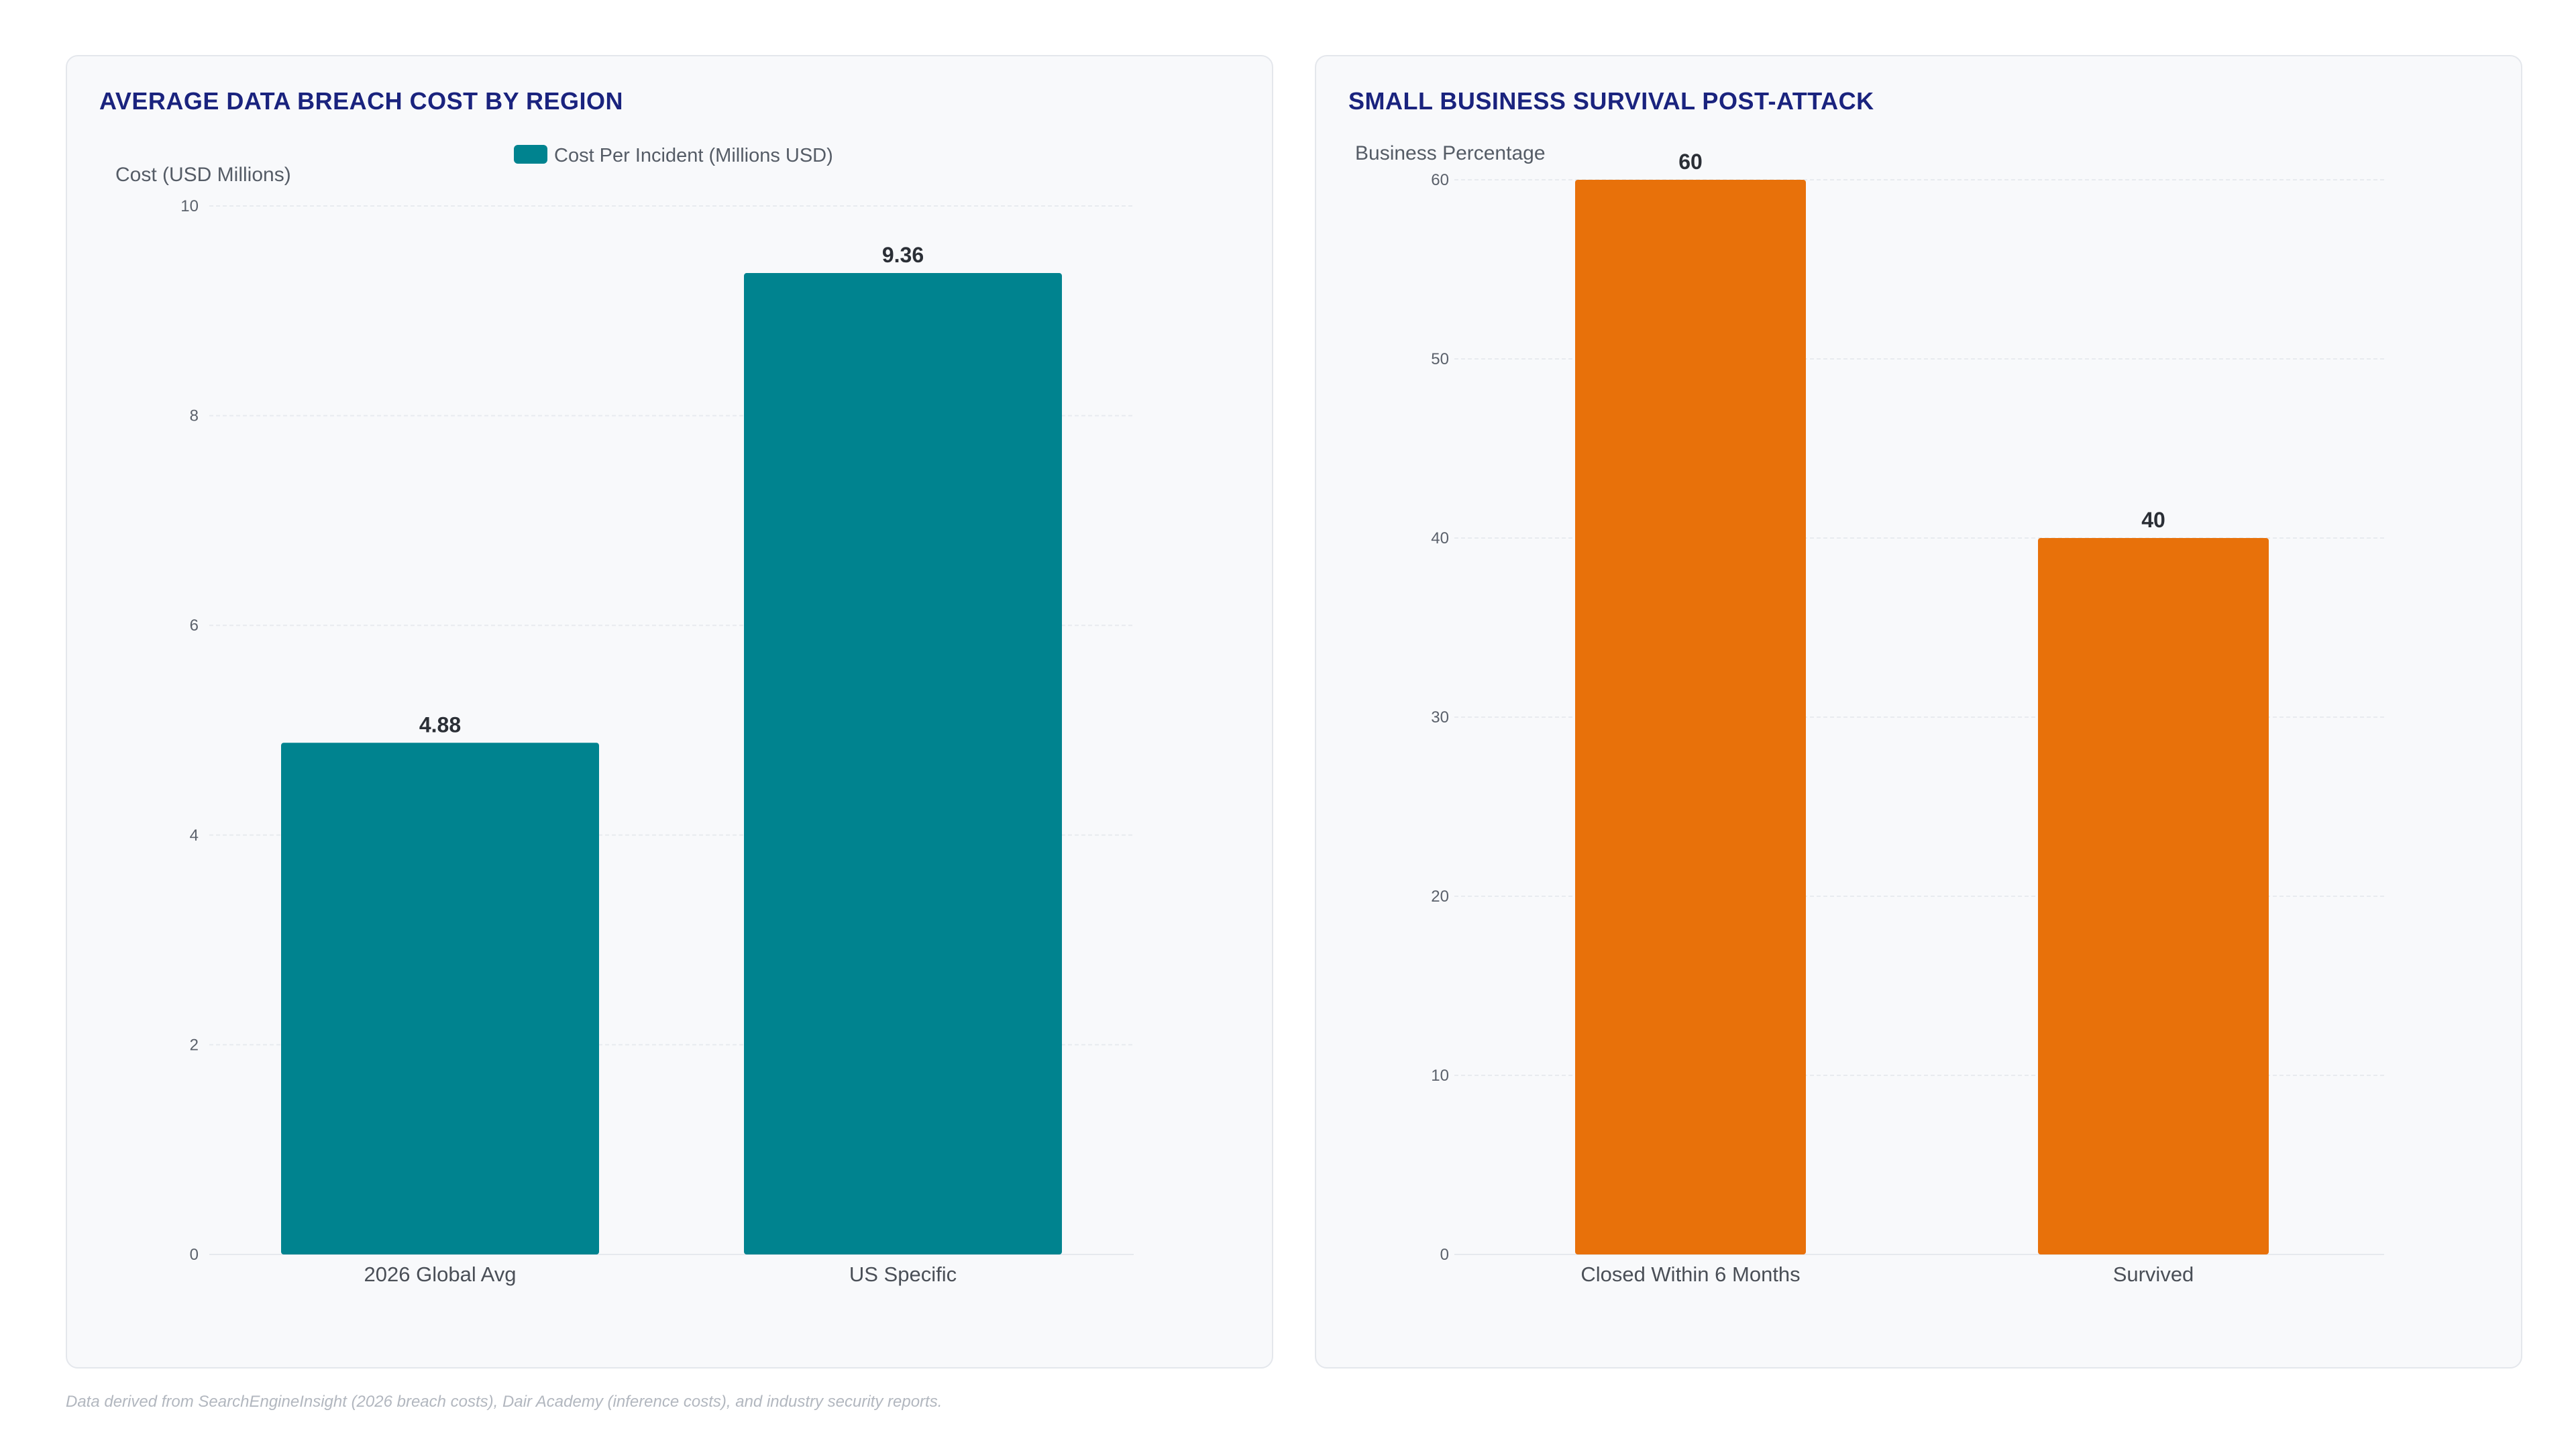 The width and height of the screenshot is (2576, 1449). I want to click on legend-label: Cost Per Incident (Millions USD), so click(693, 155).